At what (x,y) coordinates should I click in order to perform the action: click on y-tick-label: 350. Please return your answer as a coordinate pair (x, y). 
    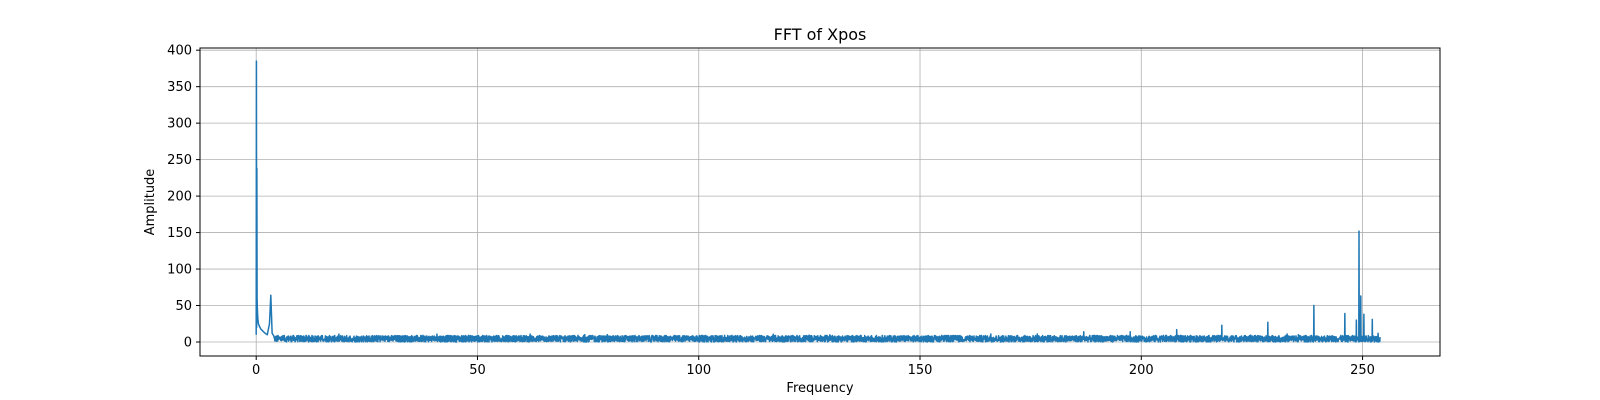
    Looking at the image, I should click on (179, 87).